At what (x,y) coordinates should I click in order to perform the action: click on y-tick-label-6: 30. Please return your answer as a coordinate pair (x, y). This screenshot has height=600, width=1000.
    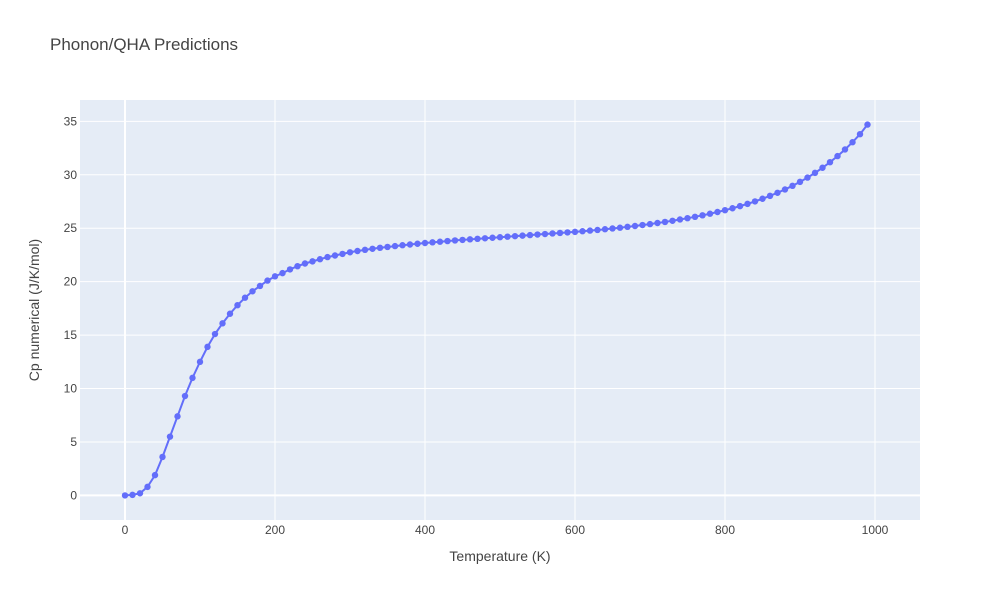
    Looking at the image, I should click on (71, 175).